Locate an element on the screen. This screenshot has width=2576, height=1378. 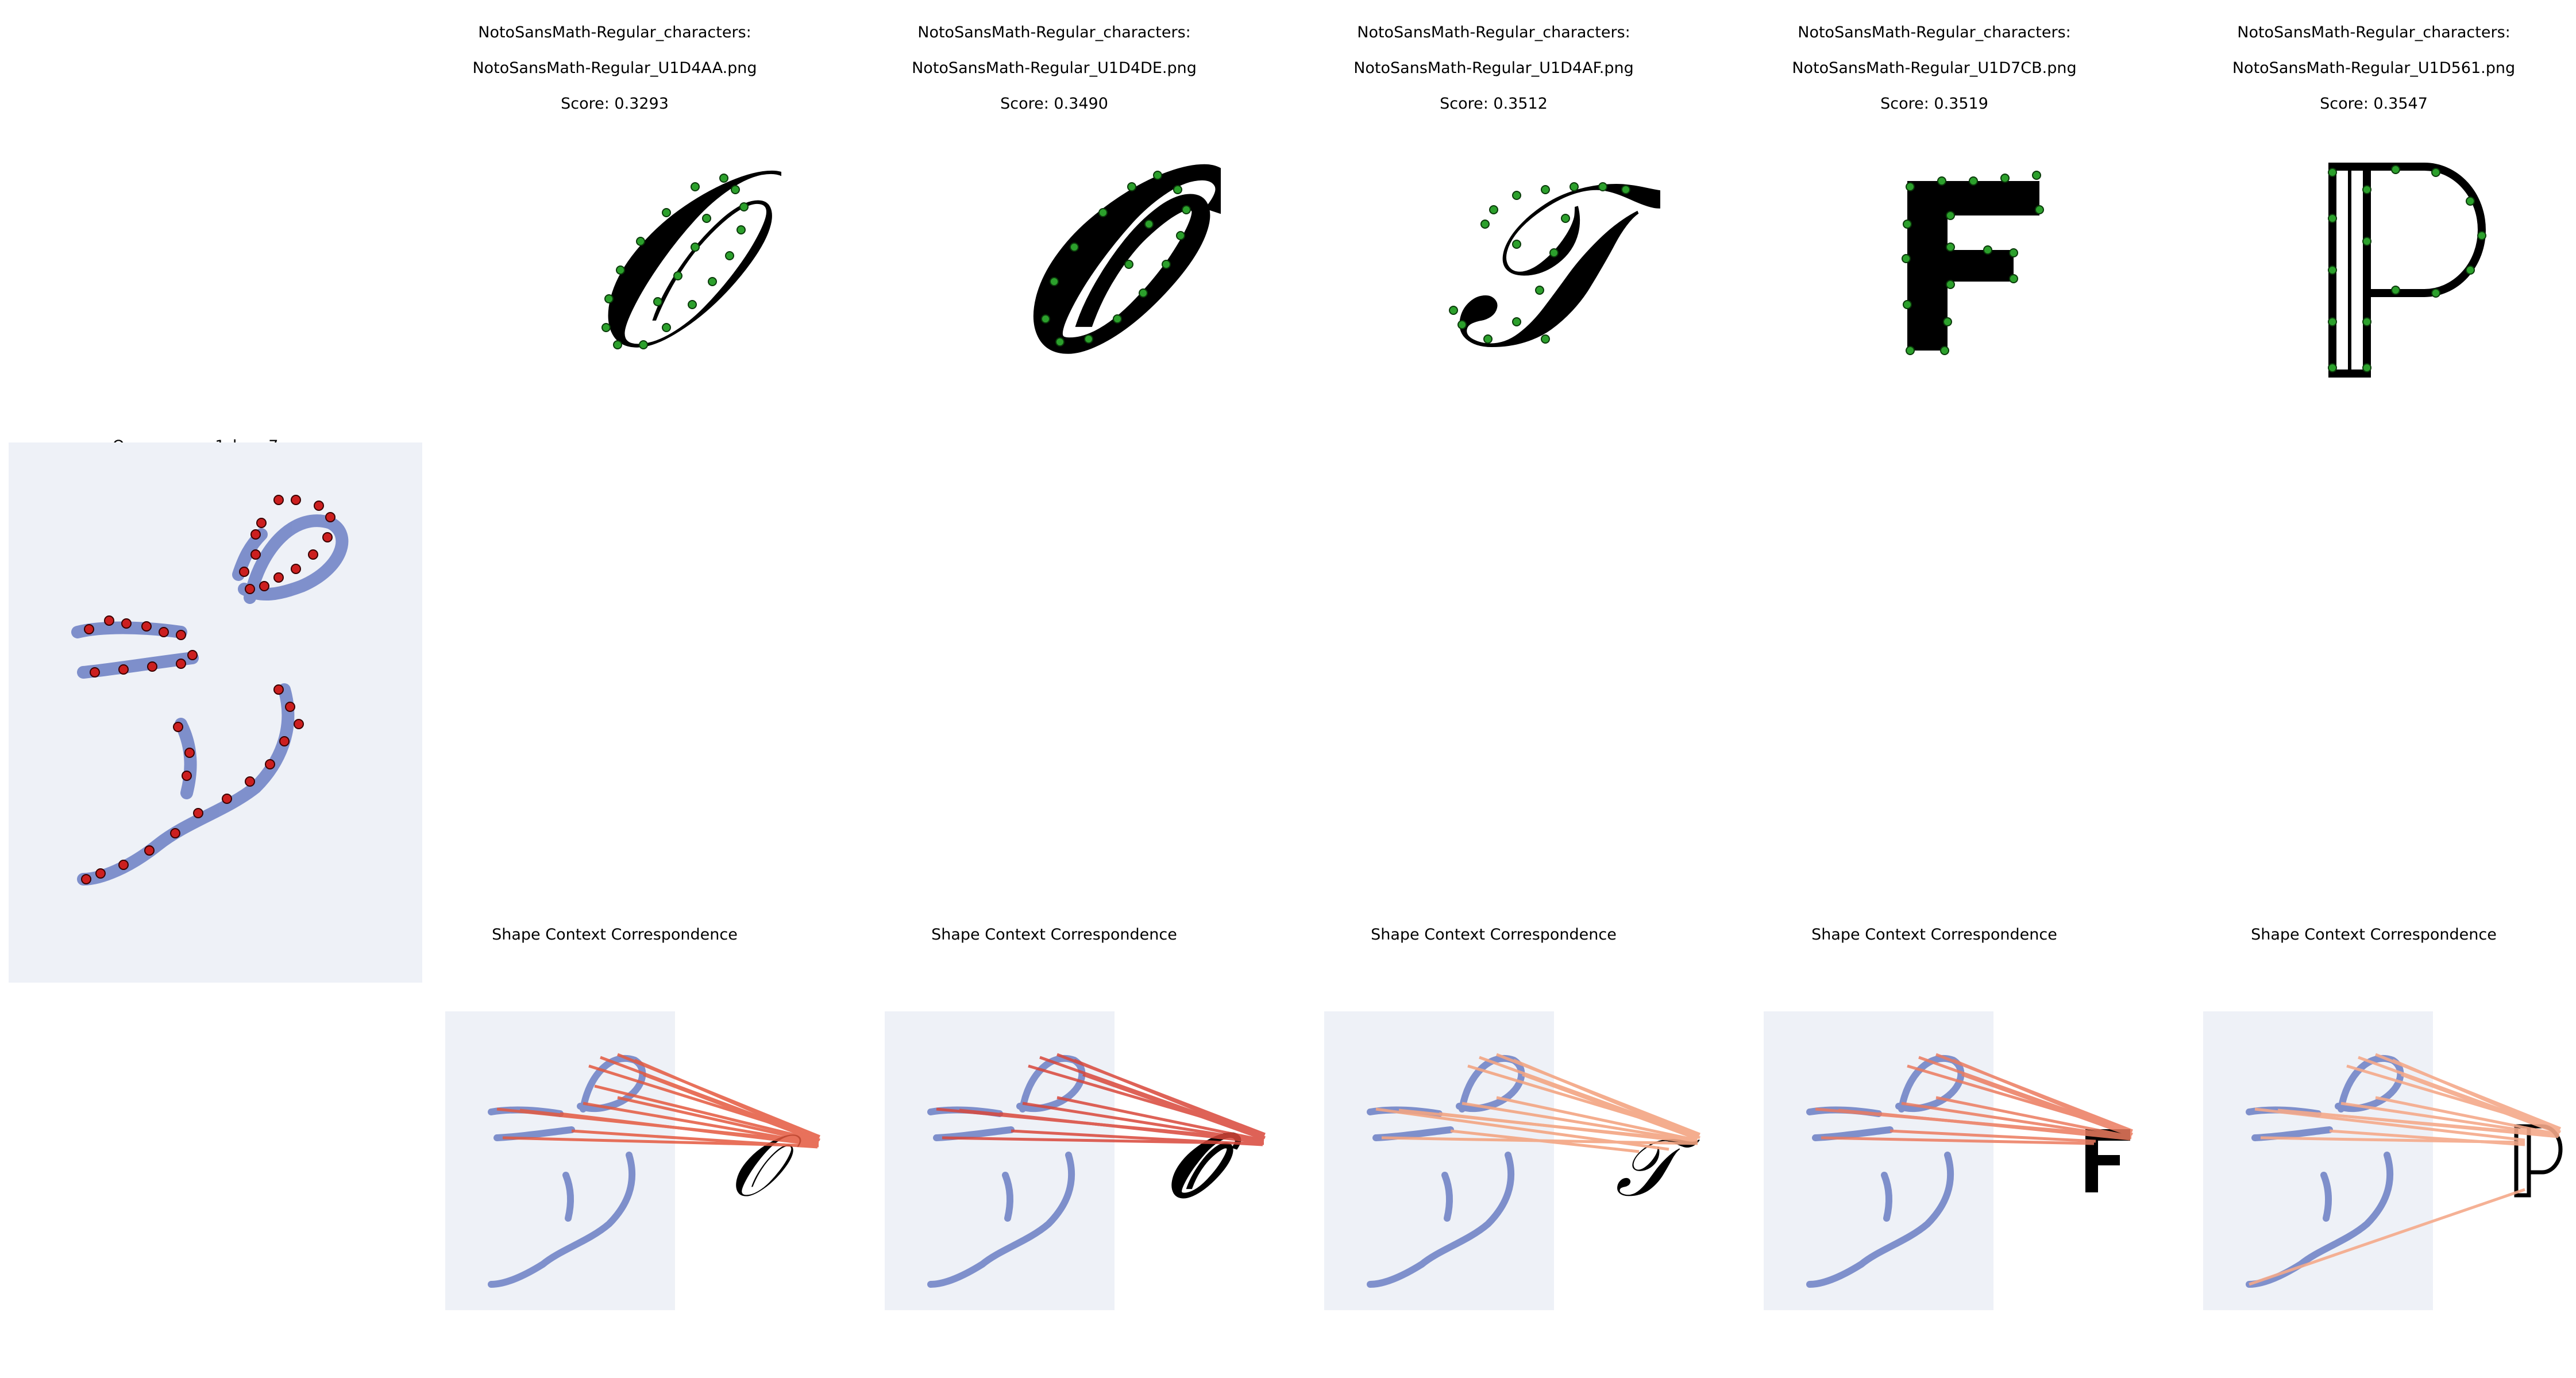
glyph-script-o: 𝒪 is located at coordinates (683, 264).